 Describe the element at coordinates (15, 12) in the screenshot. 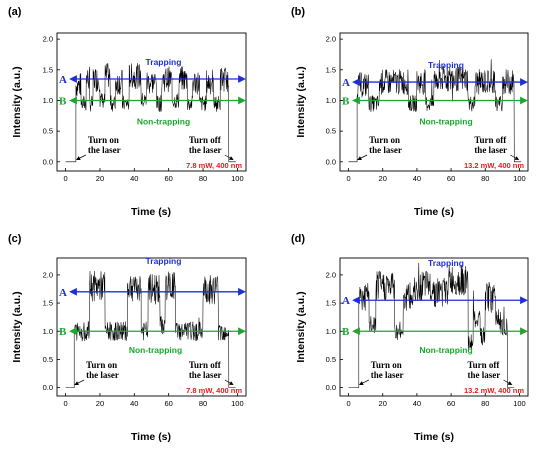

I see `panel-label: (a)` at that location.